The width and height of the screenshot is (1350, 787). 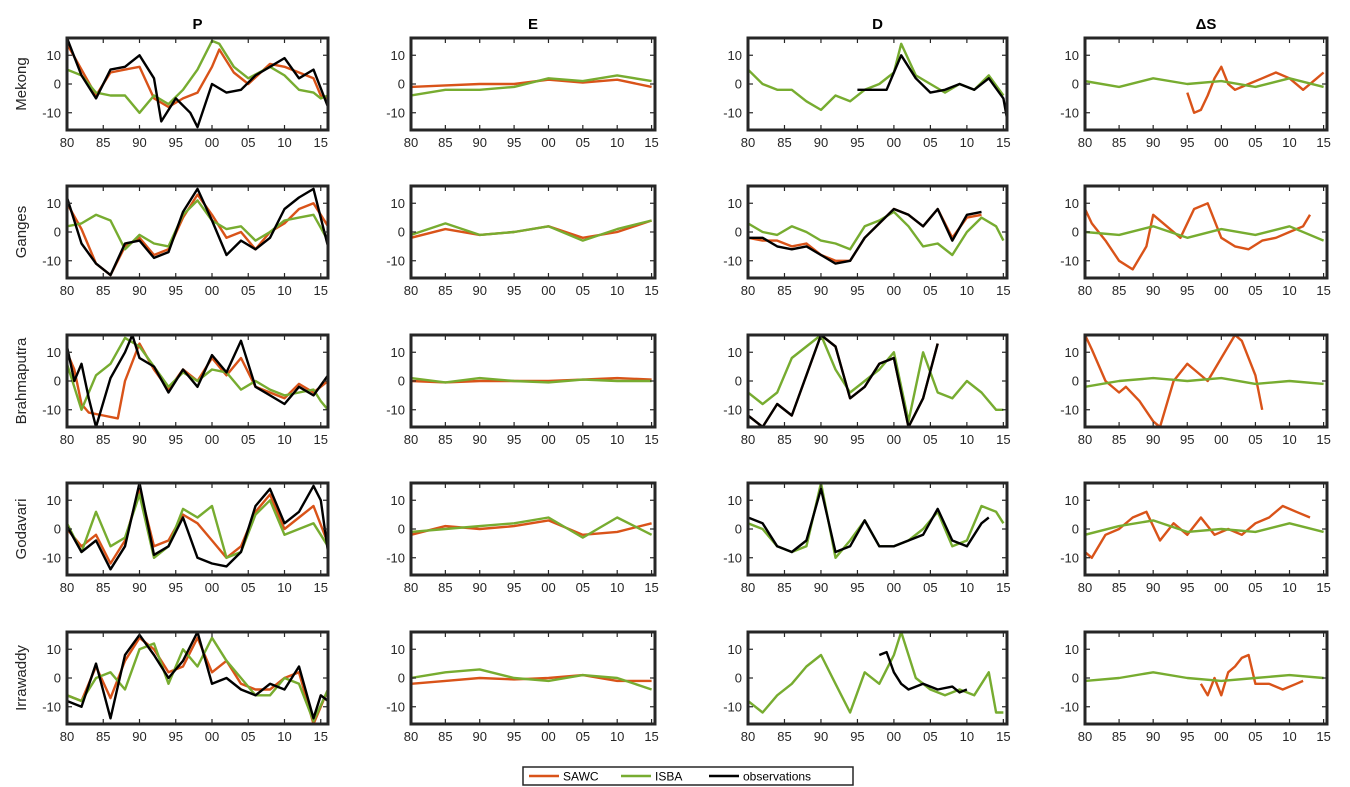 I want to click on panel-godavari-p-series-observations, so click(x=197, y=527).